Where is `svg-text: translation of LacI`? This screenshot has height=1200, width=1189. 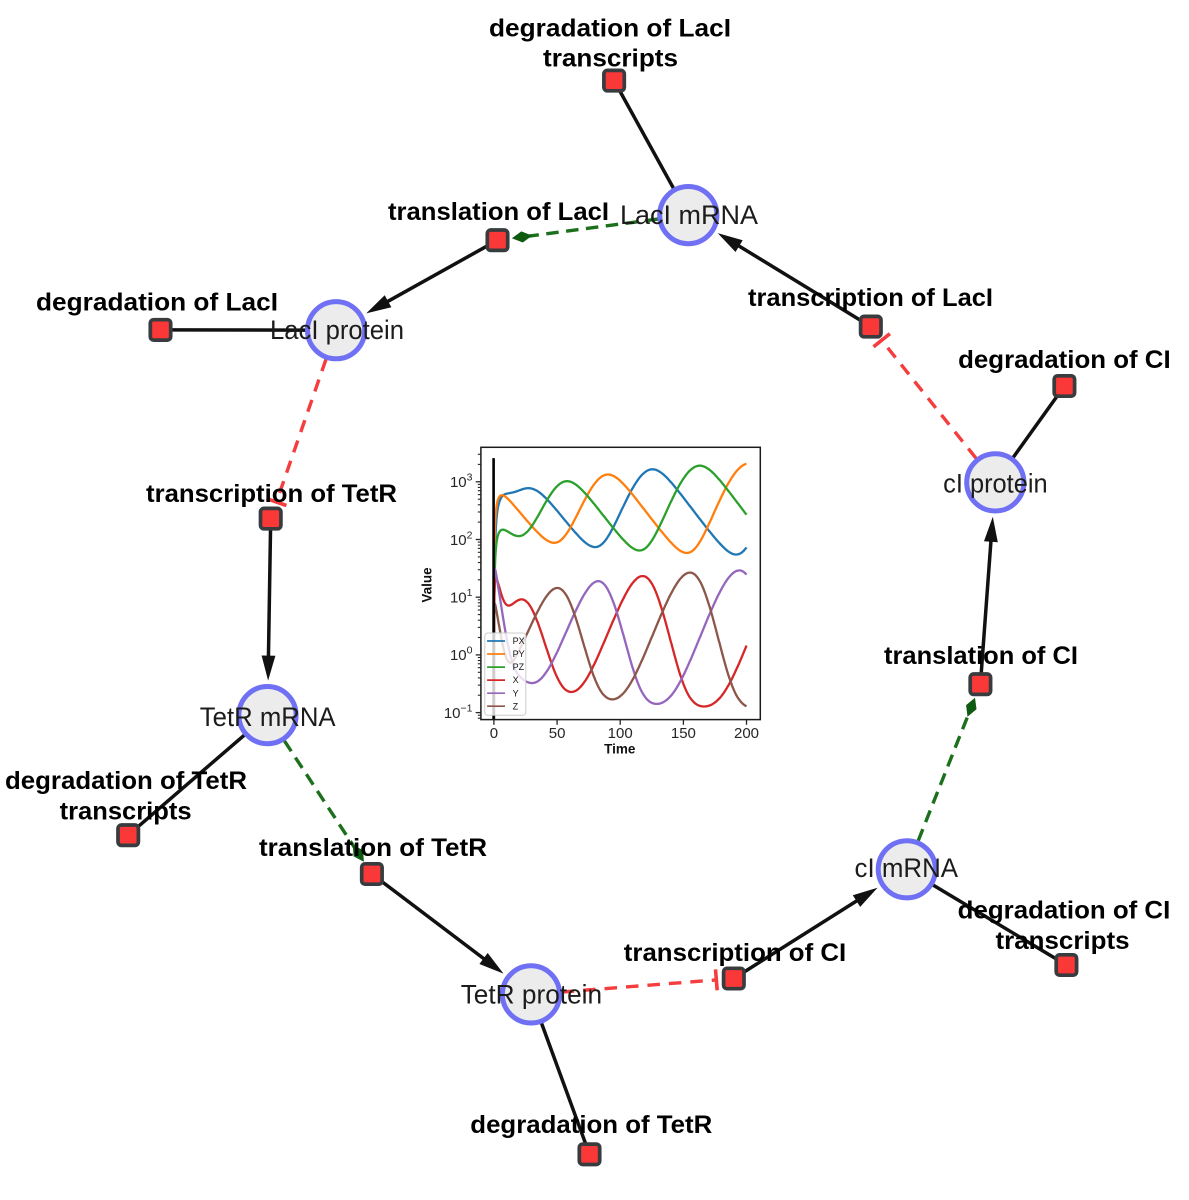
svg-text: translation of LacI is located at coordinates (498, 212).